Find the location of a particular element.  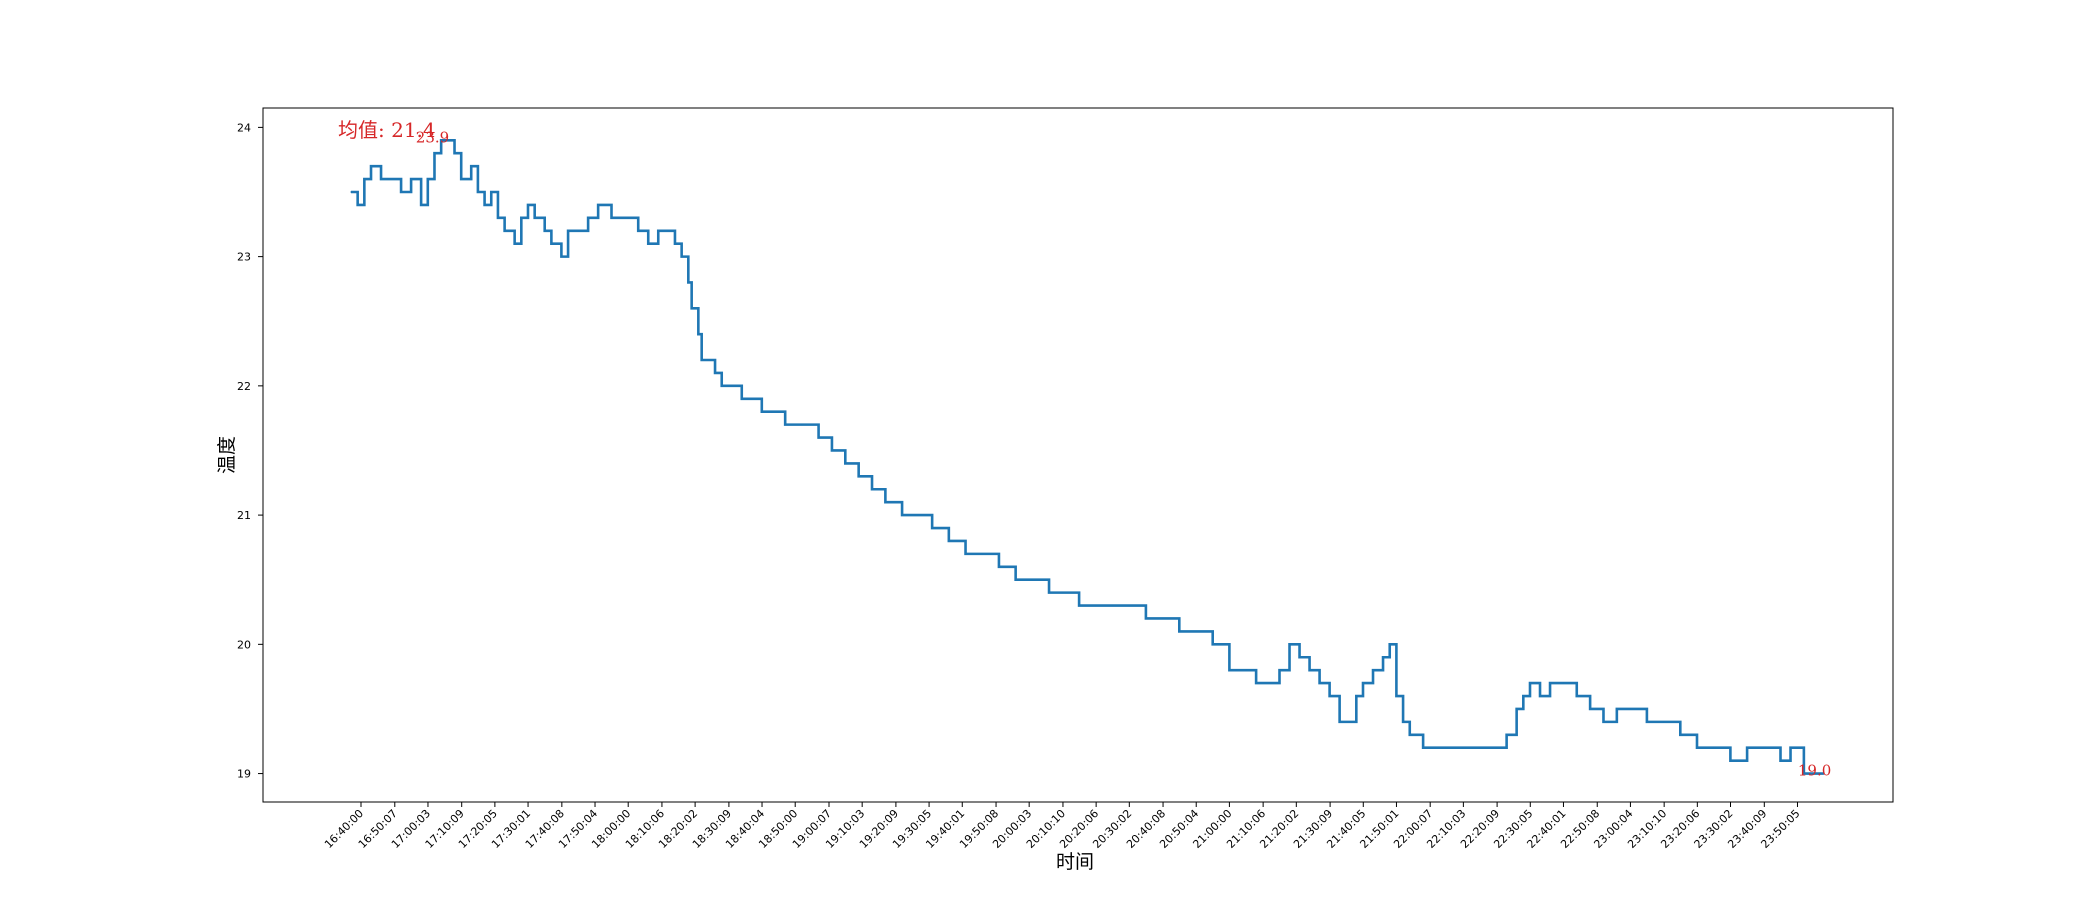

x-axis-label: 时间 is located at coordinates (1075, 862).